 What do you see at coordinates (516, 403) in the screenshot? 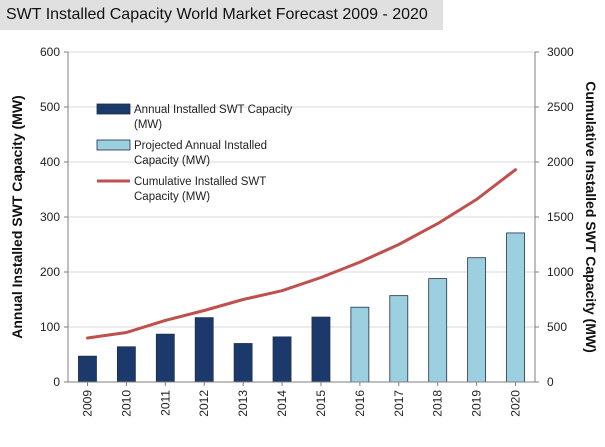
I see `x-tick-label: 2020` at bounding box center [516, 403].